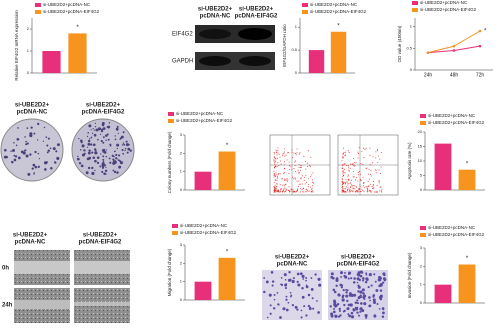 Image resolution: width=500 pixels, height=332 pixels. I want to click on wound-gap, so click(102, 267).